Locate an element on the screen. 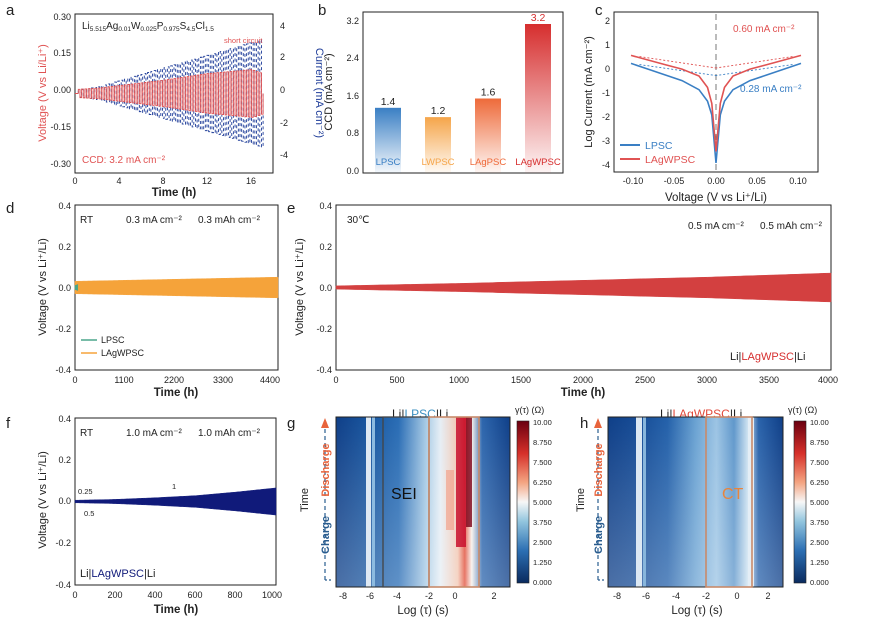  d-condition-capacity: 0.3 mAh cm⁻² is located at coordinates (229, 220).